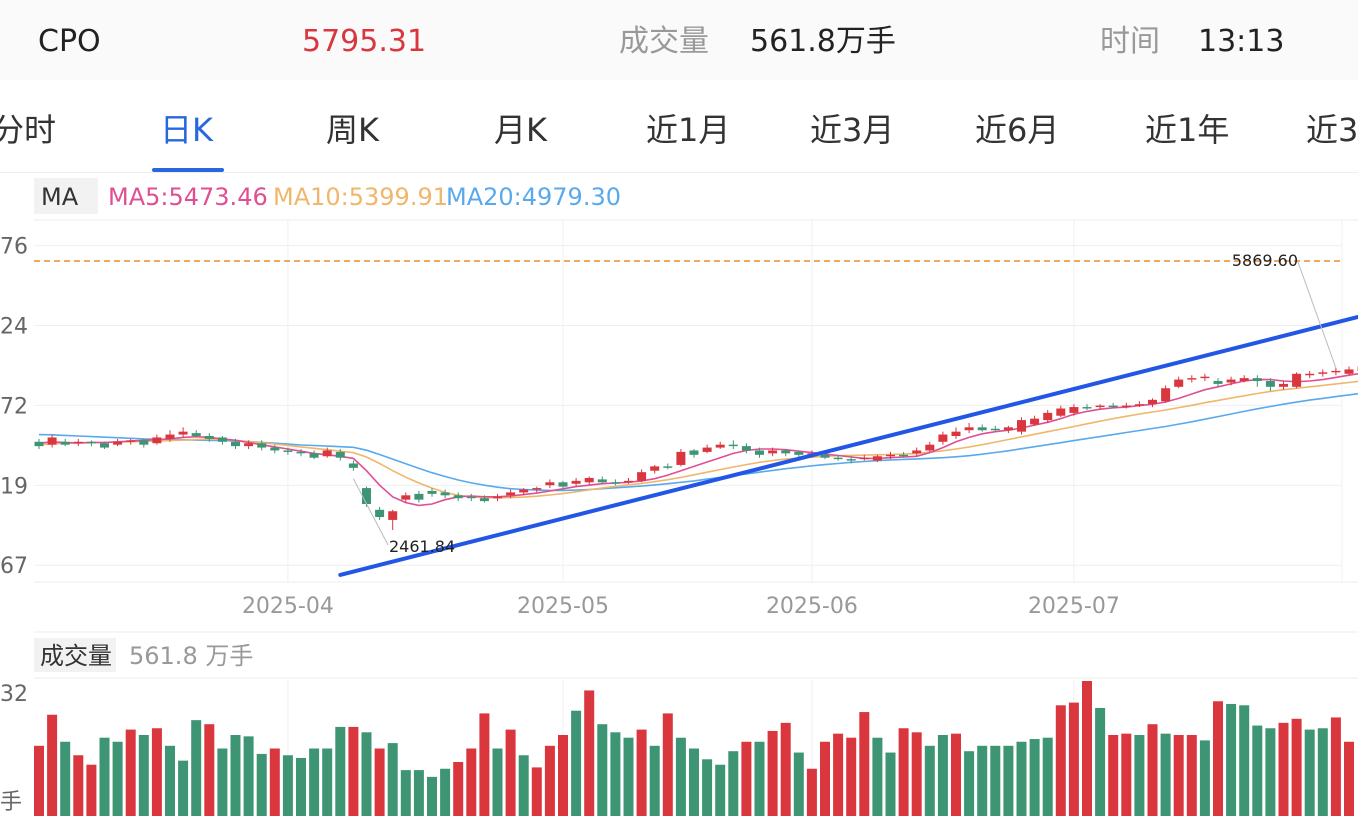 The width and height of the screenshot is (1358, 826). What do you see at coordinates (533, 197) in the screenshot?
I see `ma20-legend: MA20:4979.30` at bounding box center [533, 197].